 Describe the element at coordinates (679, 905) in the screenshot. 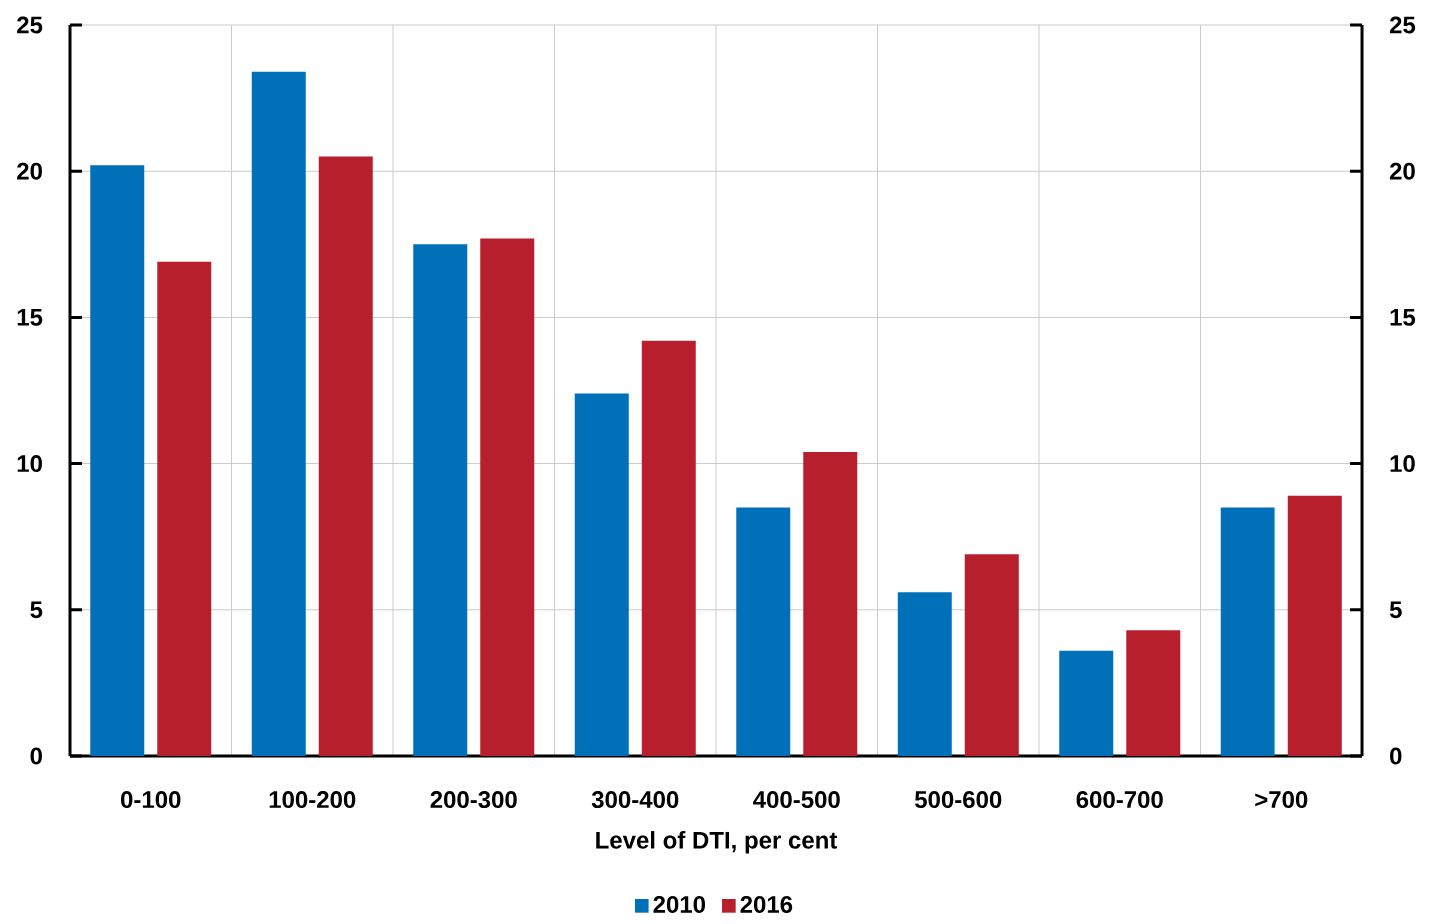

I see `legend-label: 2010` at that location.